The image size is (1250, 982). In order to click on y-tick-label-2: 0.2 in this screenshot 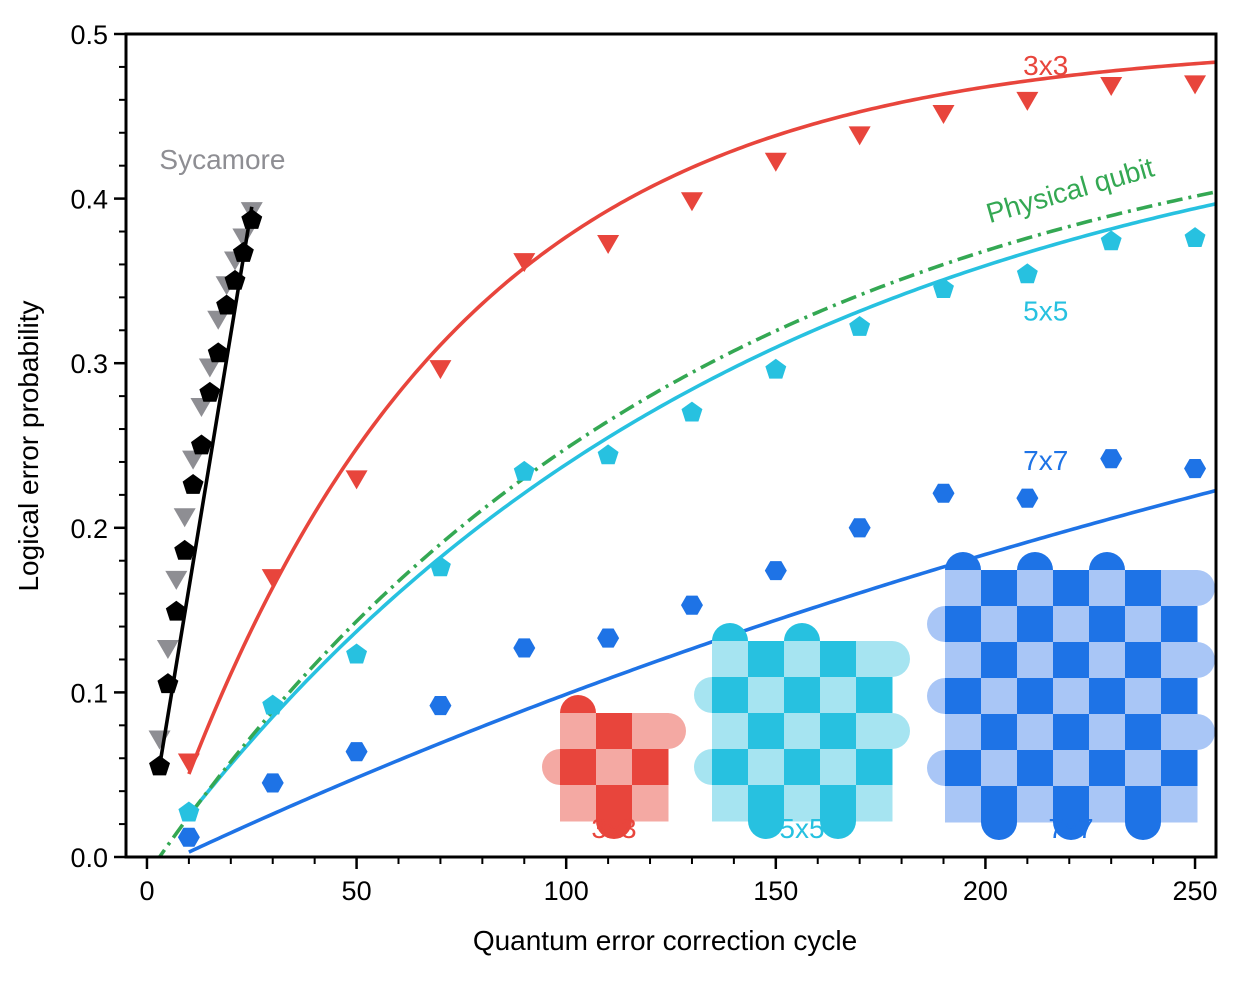, I will do `click(89, 529)`.